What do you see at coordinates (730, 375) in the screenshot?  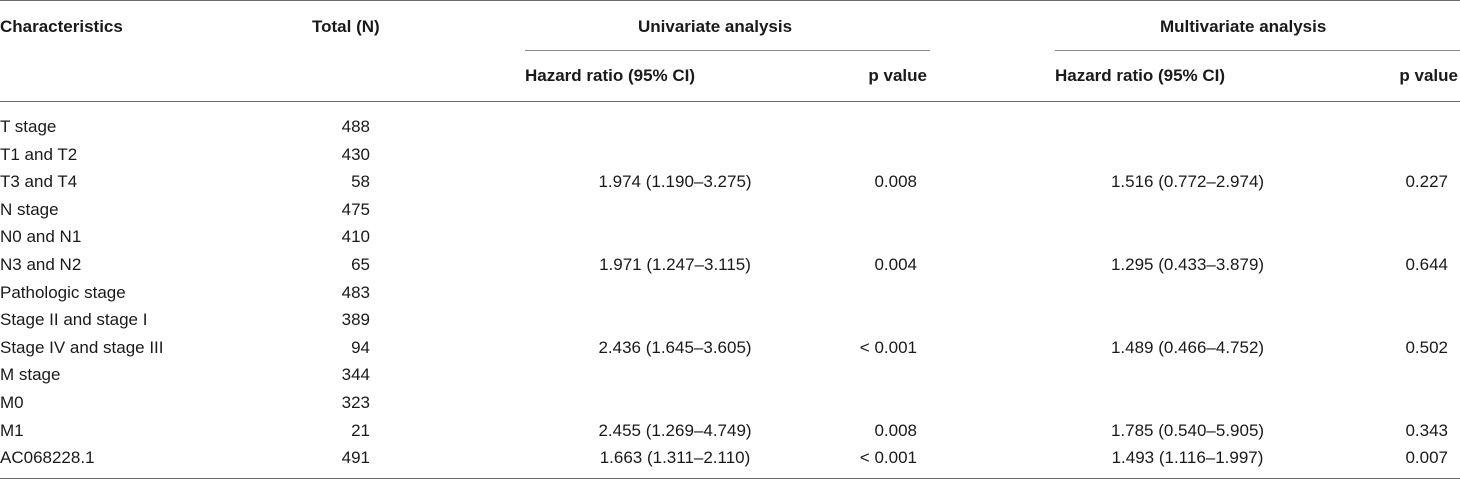 I see `table-row: M stage 344` at bounding box center [730, 375].